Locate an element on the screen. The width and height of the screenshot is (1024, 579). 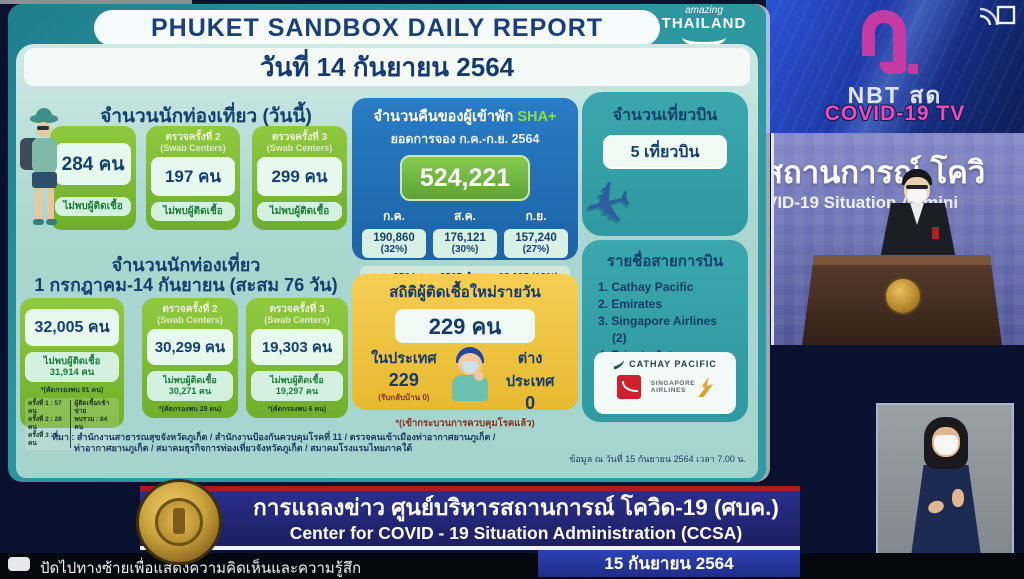
singapore-logo-text1: SINGAPORE is located at coordinates (673, 383).